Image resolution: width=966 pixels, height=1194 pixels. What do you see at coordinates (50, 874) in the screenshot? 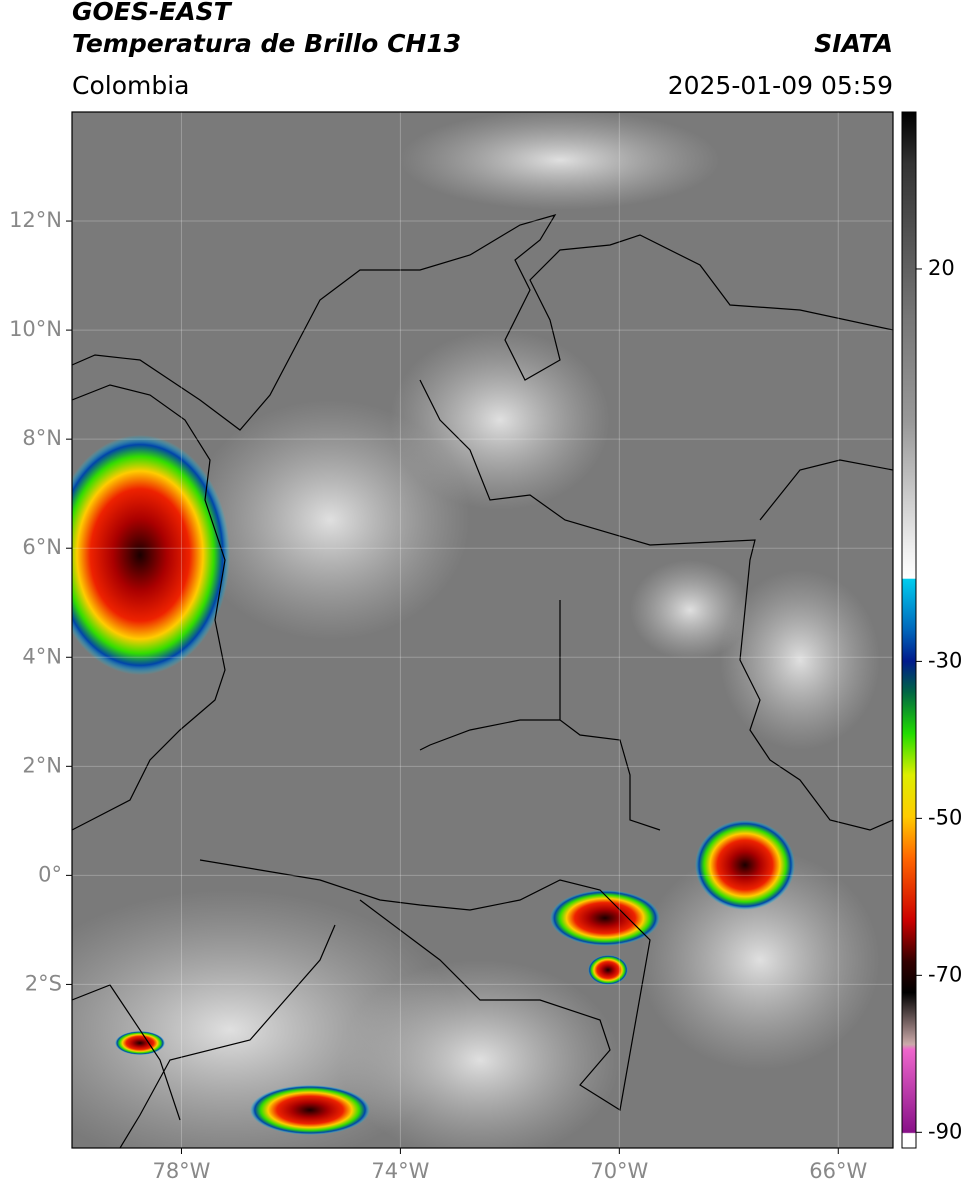
I see `y-tick-label: 0°` at bounding box center [50, 874].